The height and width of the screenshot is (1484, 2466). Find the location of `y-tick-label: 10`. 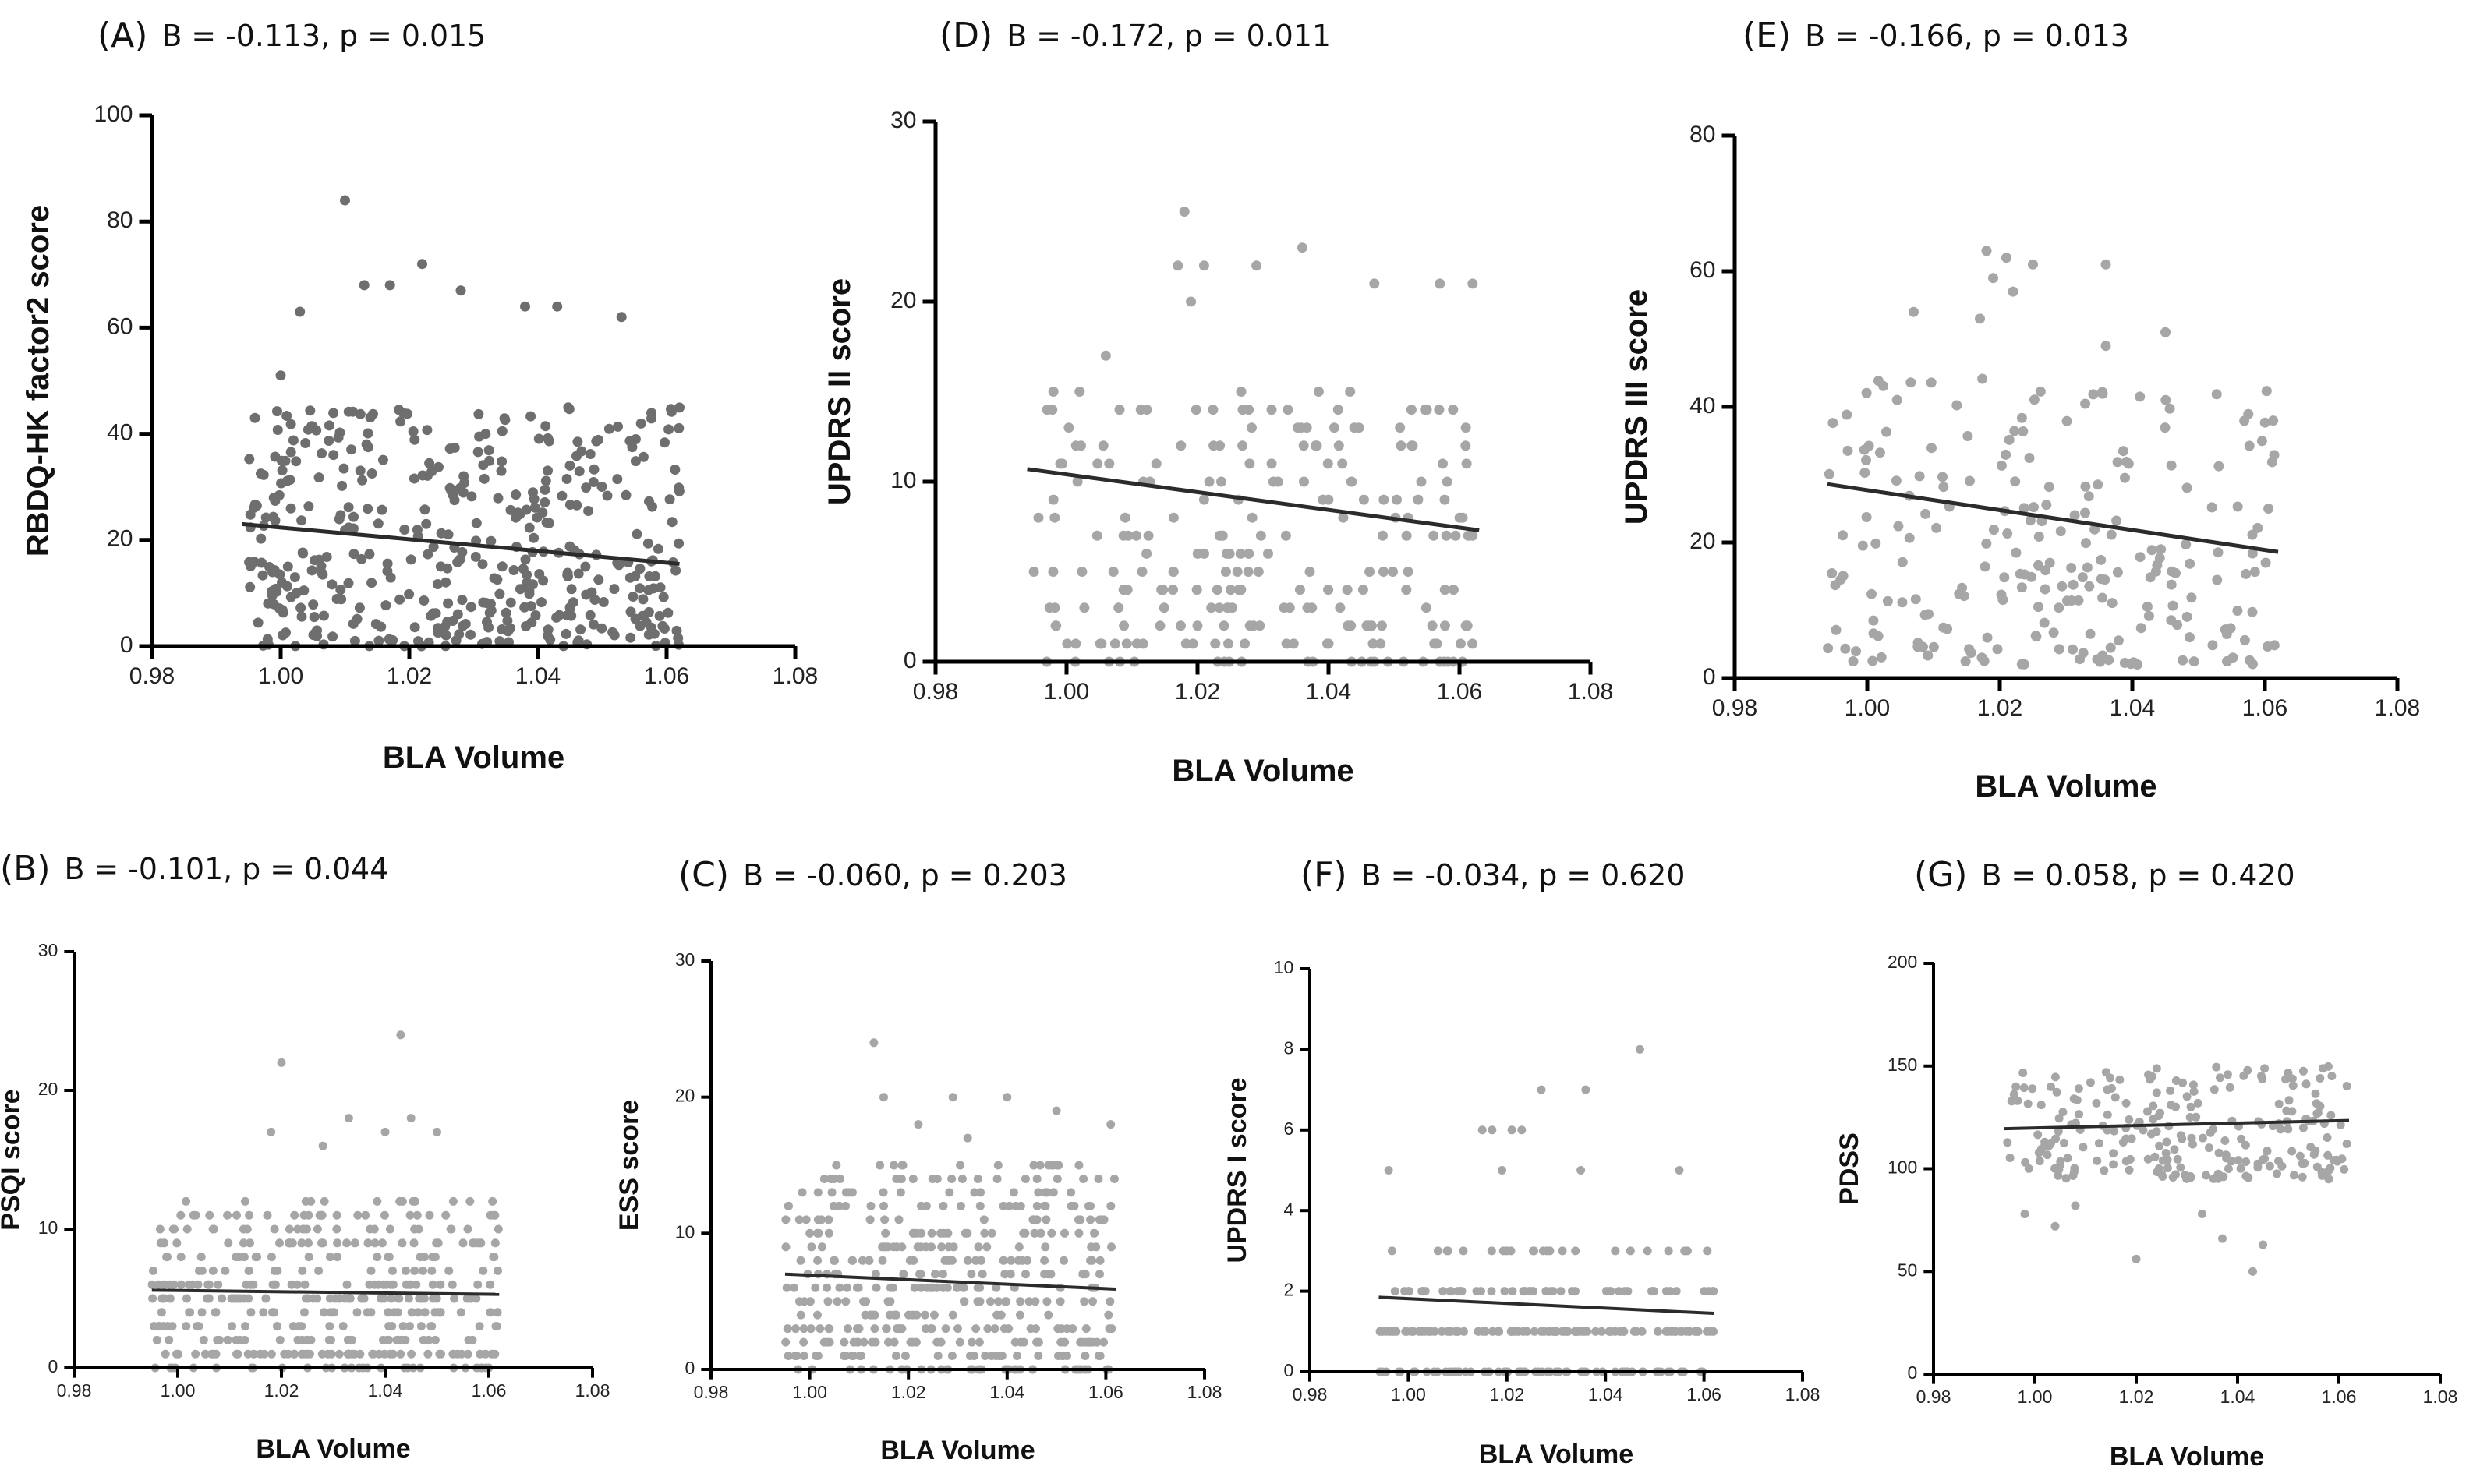

y-tick-label: 10 is located at coordinates (48, 1227).